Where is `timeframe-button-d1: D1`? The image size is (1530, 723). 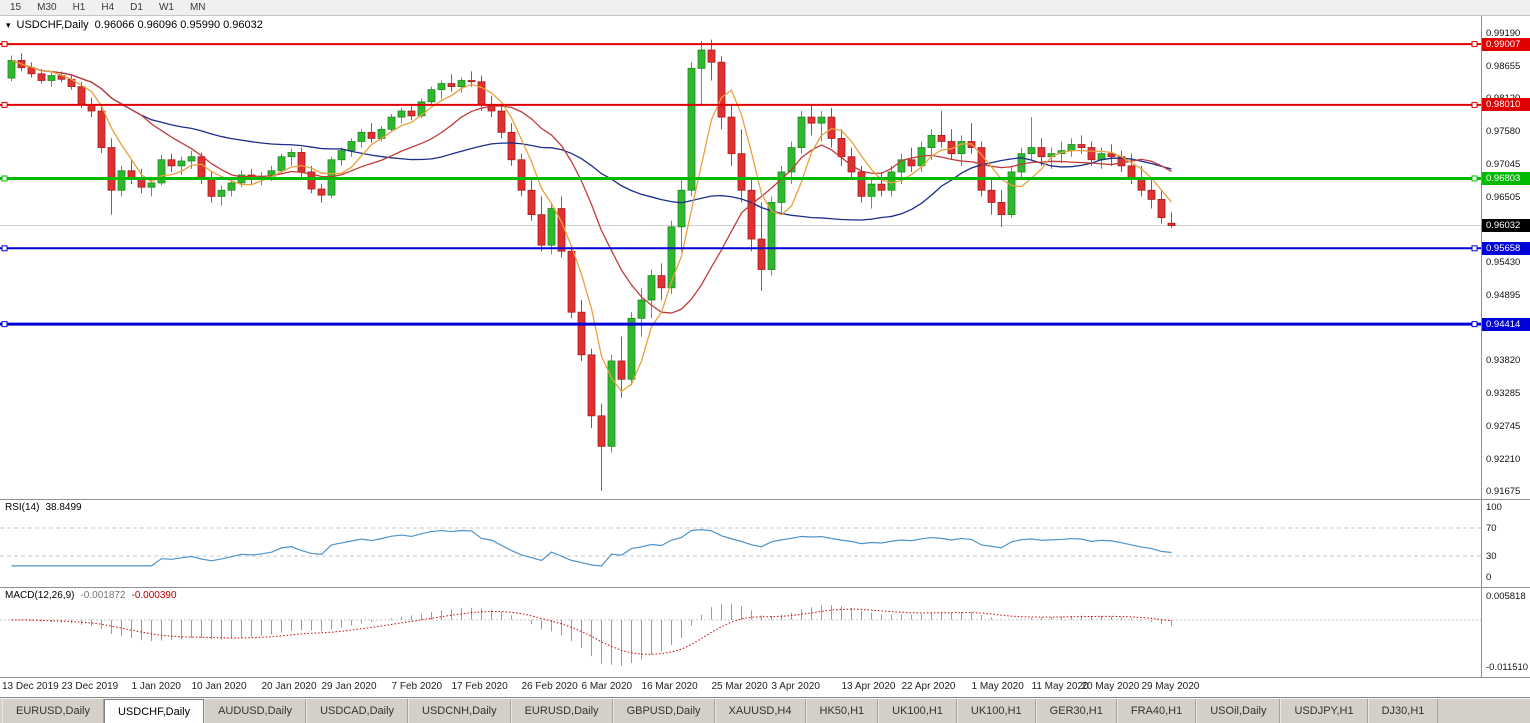 timeframe-button-d1: D1 is located at coordinates (136, 7).